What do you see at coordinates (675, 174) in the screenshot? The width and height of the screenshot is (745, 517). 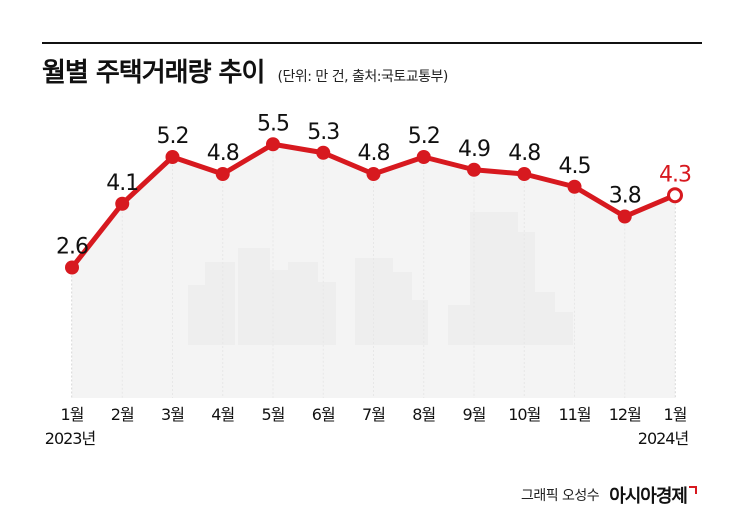 I see `value-label: 4.3` at bounding box center [675, 174].